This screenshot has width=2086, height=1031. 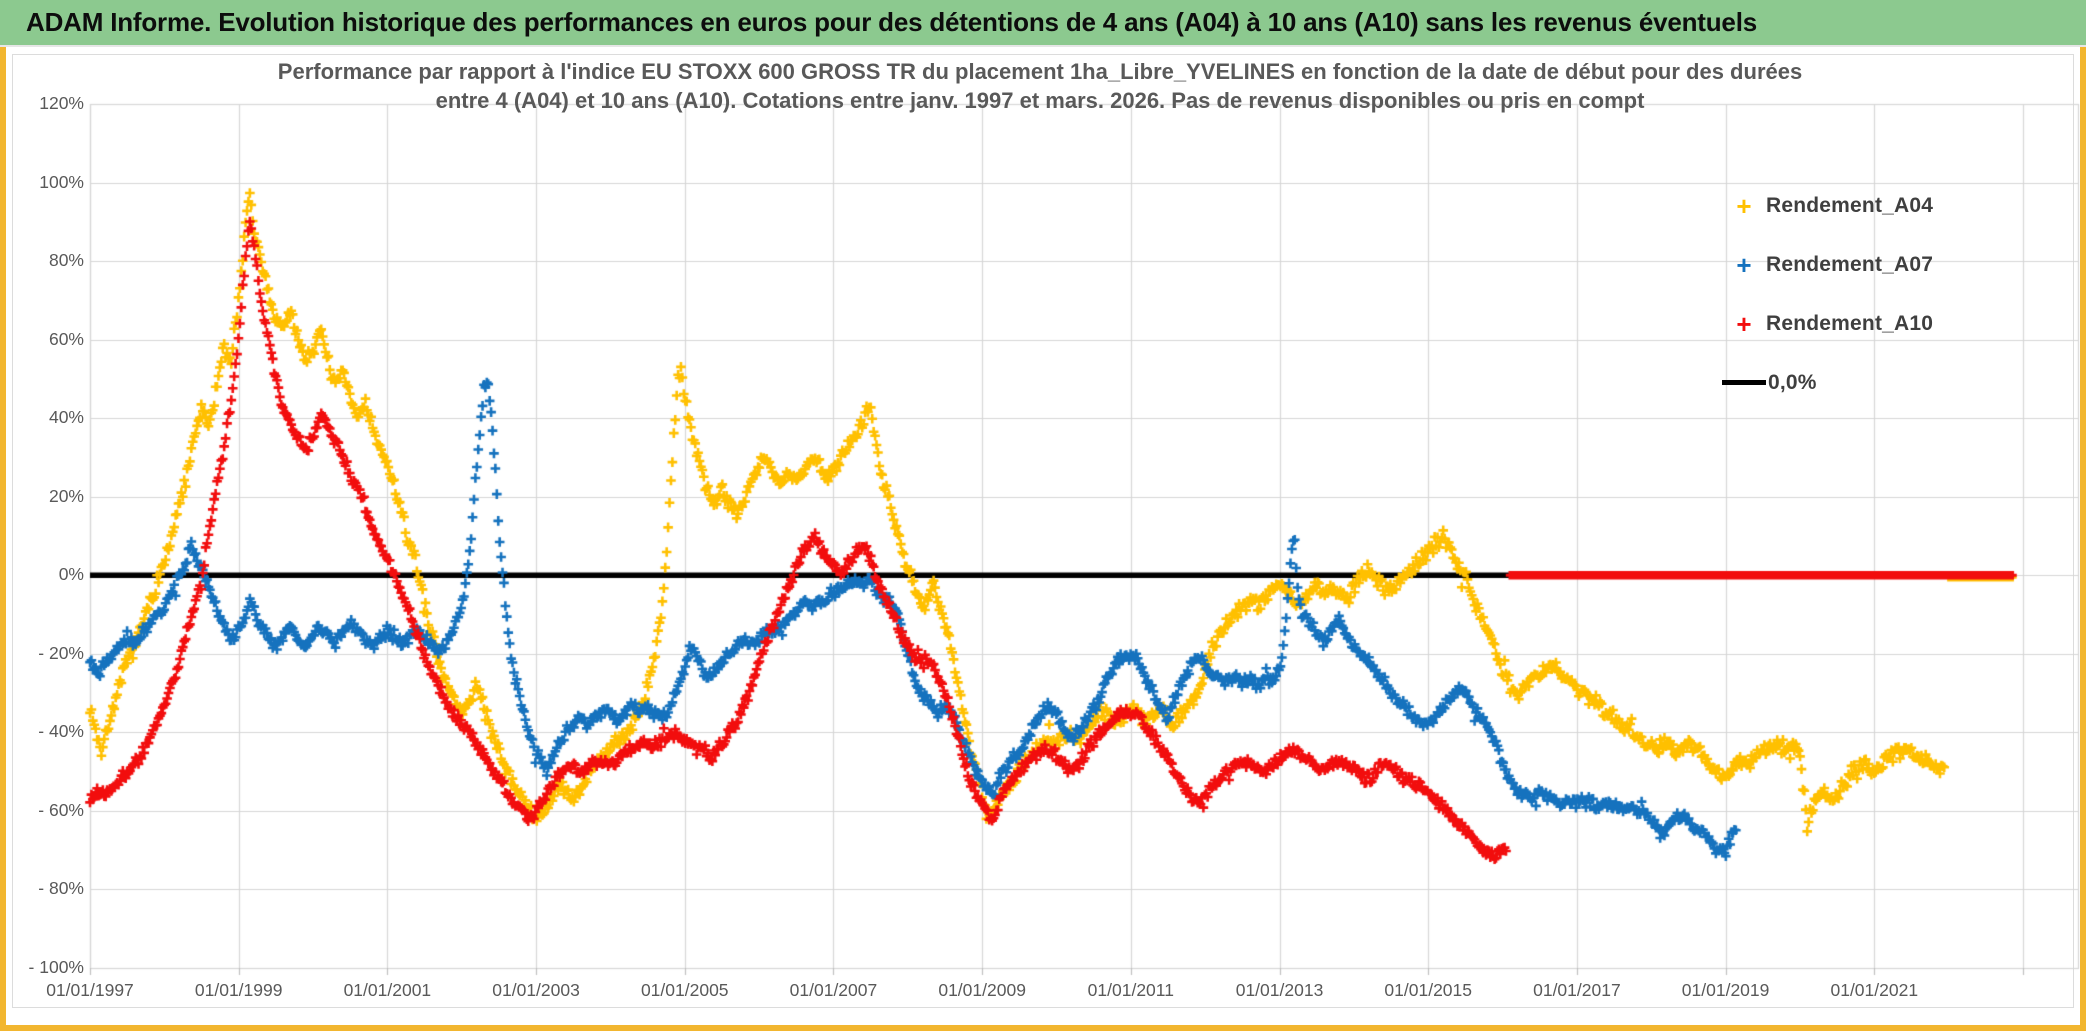 What do you see at coordinates (61, 888) in the screenshot?
I see `y-axis-tick-label: - 80%` at bounding box center [61, 888].